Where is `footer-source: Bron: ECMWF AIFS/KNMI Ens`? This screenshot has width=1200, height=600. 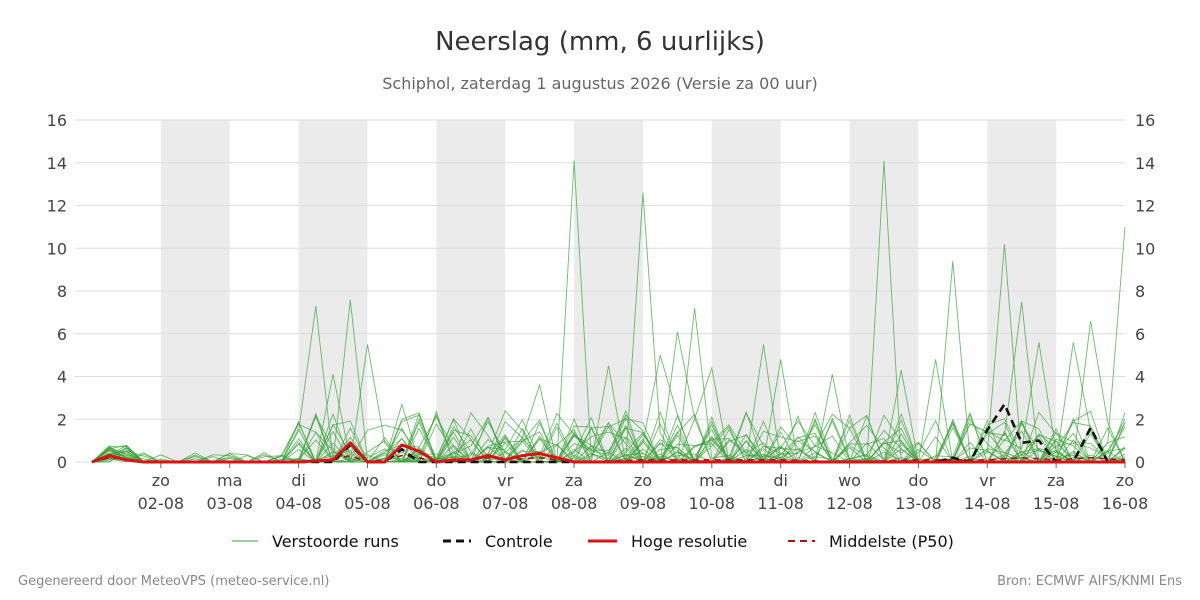 footer-source: Bron: ECMWF AIFS/KNMI Ens is located at coordinates (1089, 581).